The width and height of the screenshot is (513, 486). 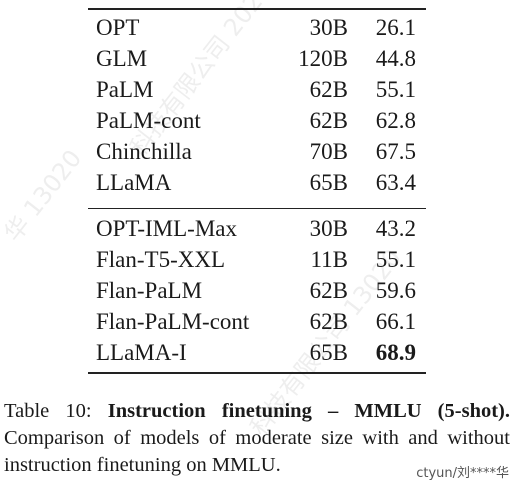 I want to click on model-cell: Flan-PaLM-cont, so click(x=173, y=321).